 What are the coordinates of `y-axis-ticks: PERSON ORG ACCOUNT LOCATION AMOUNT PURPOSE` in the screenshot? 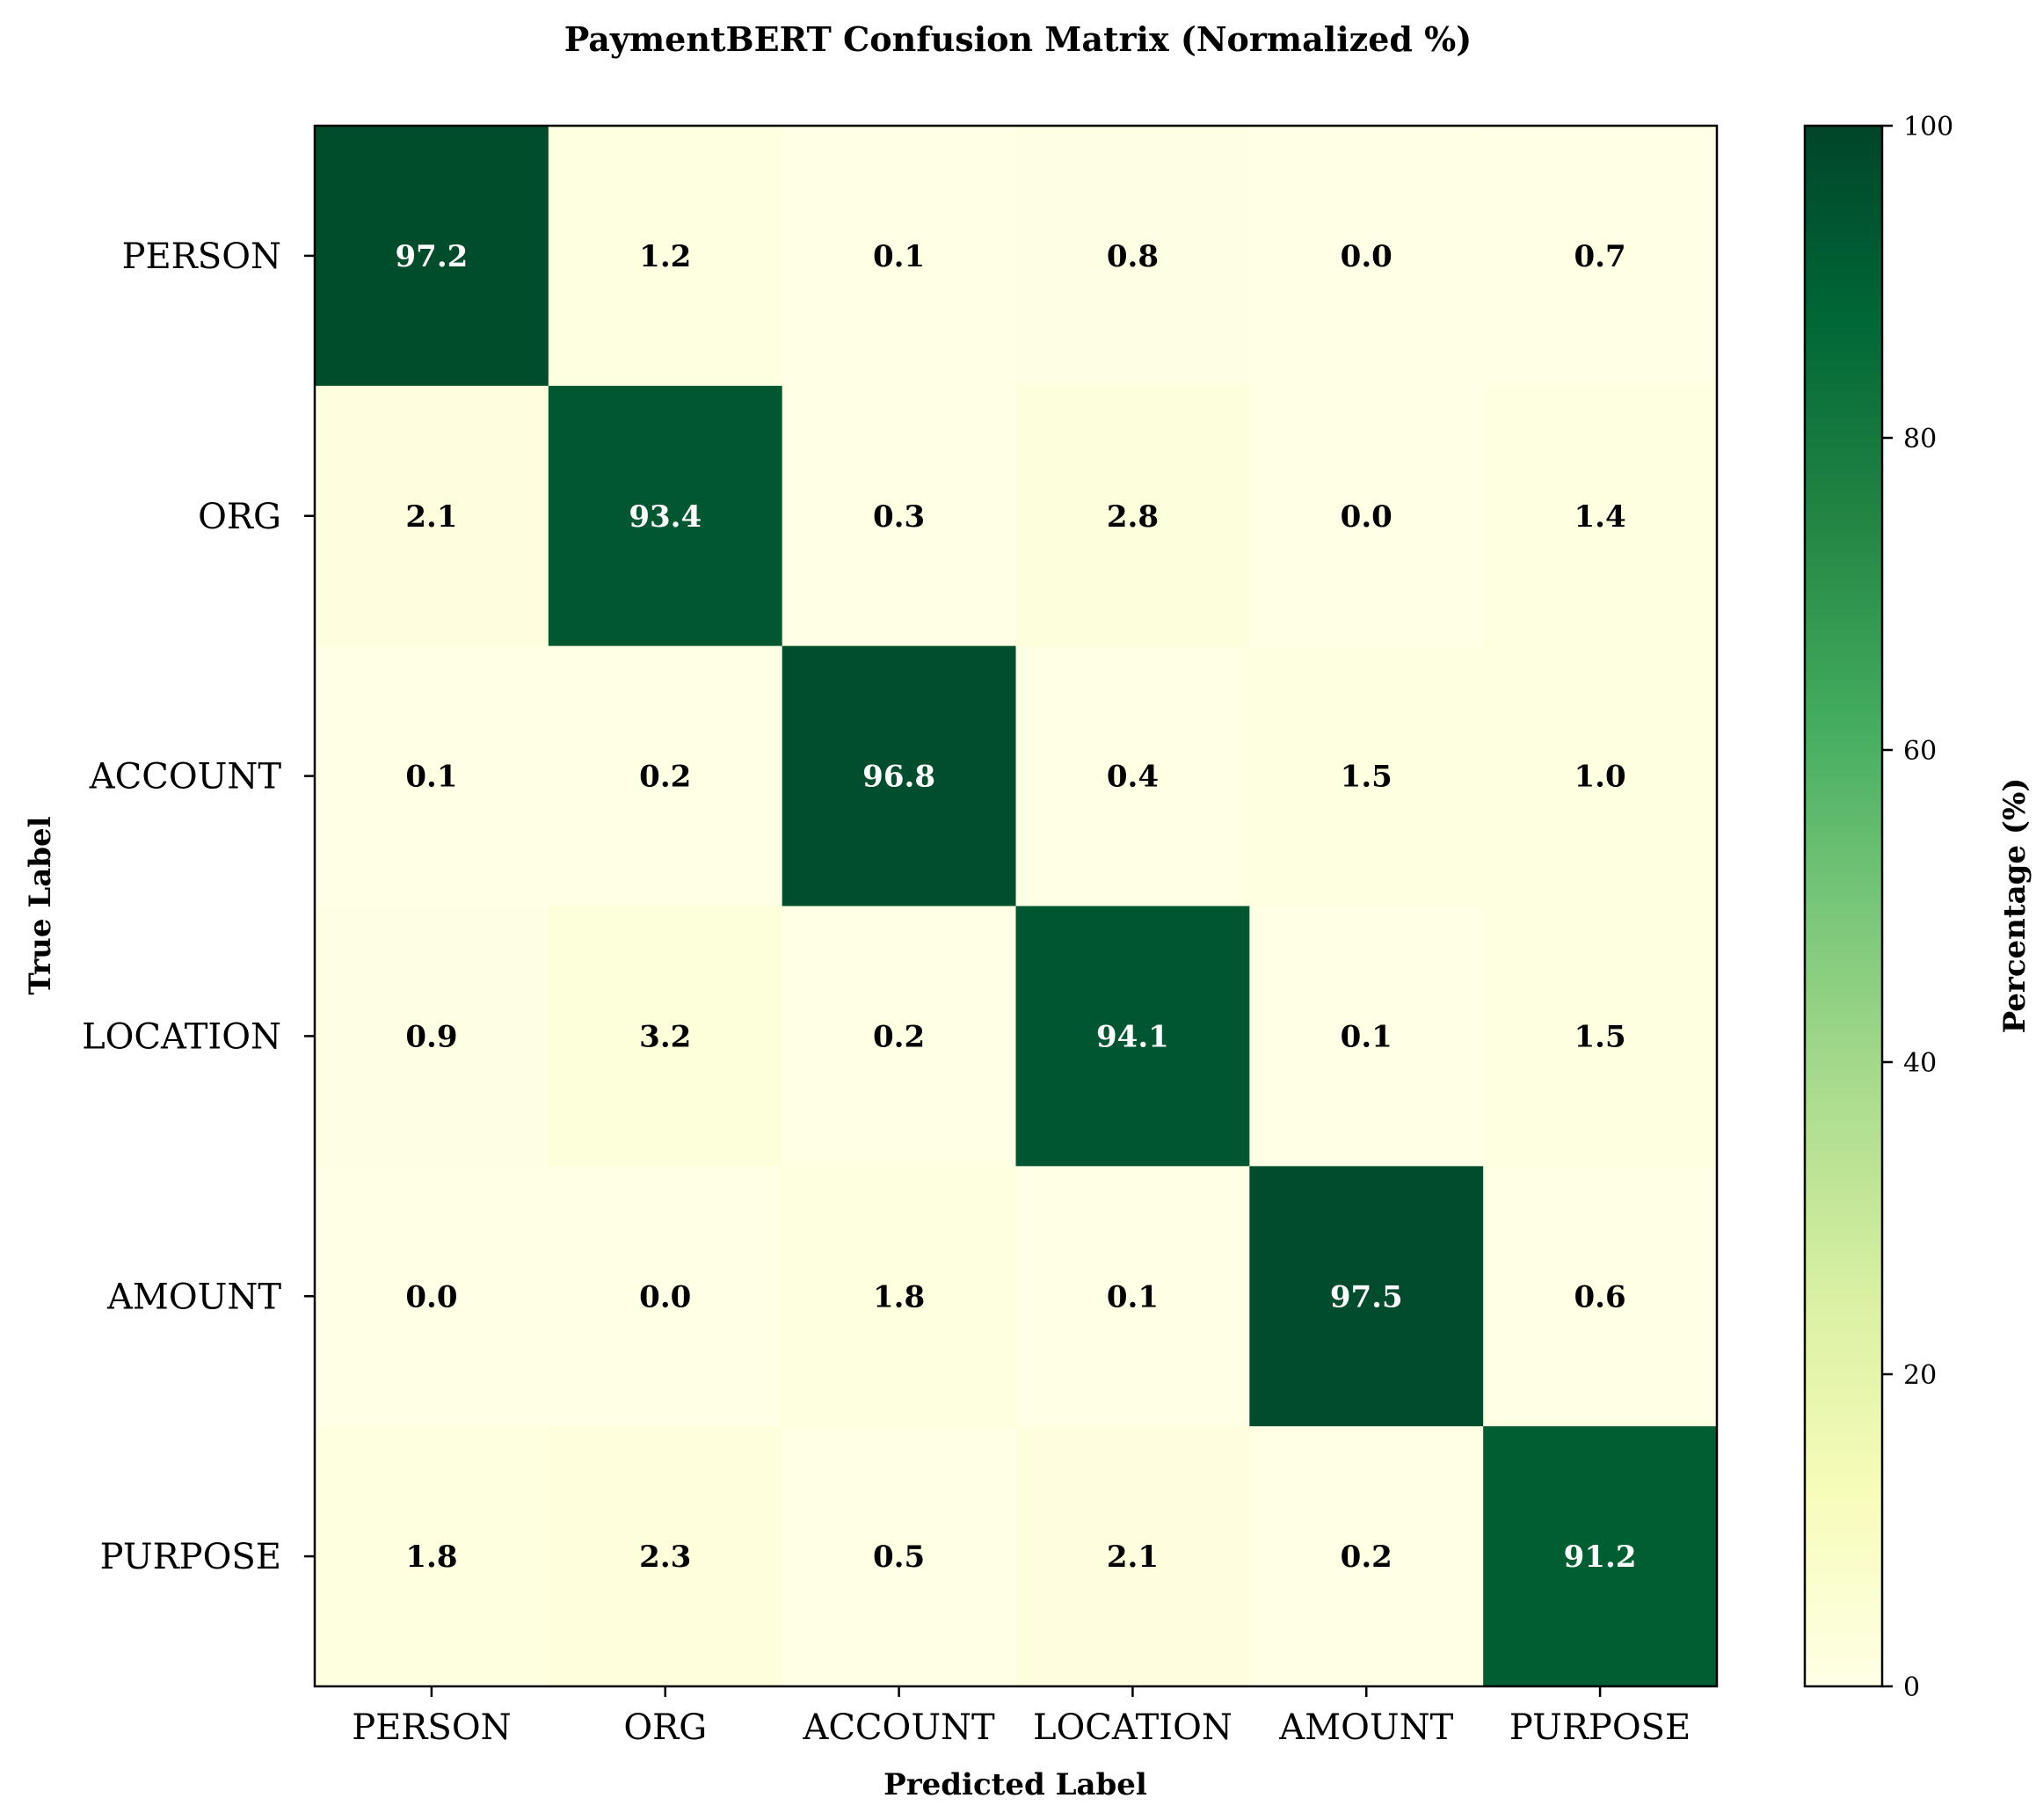 It's located at (199, 907).